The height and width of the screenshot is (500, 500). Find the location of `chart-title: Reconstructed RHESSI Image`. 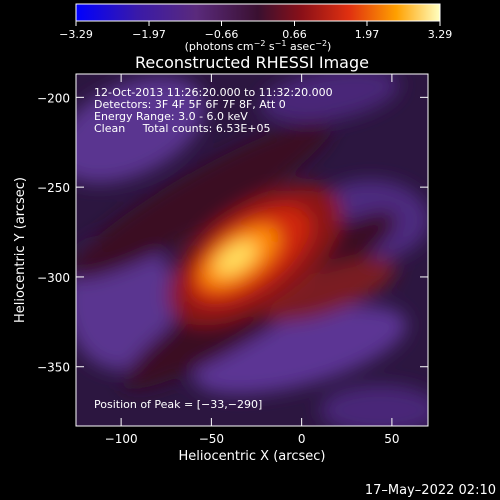

chart-title: Reconstructed RHESSI Image is located at coordinates (252, 62).